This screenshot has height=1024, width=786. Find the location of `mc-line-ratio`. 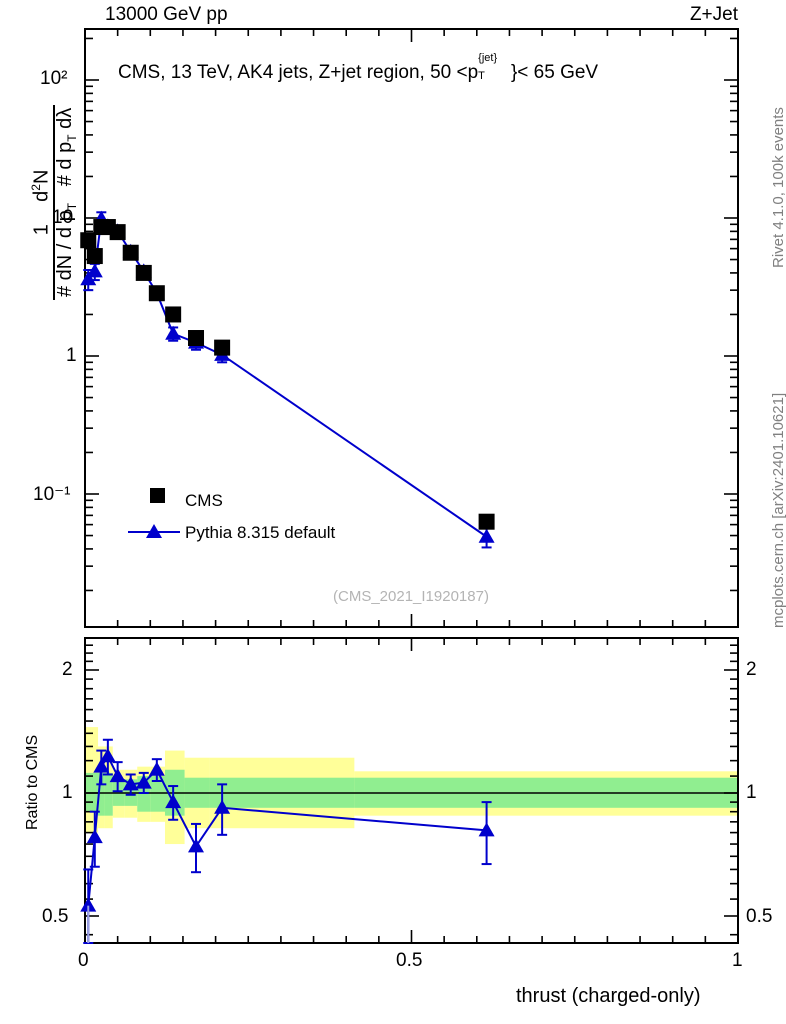

mc-line-ratio is located at coordinates (287, 830).